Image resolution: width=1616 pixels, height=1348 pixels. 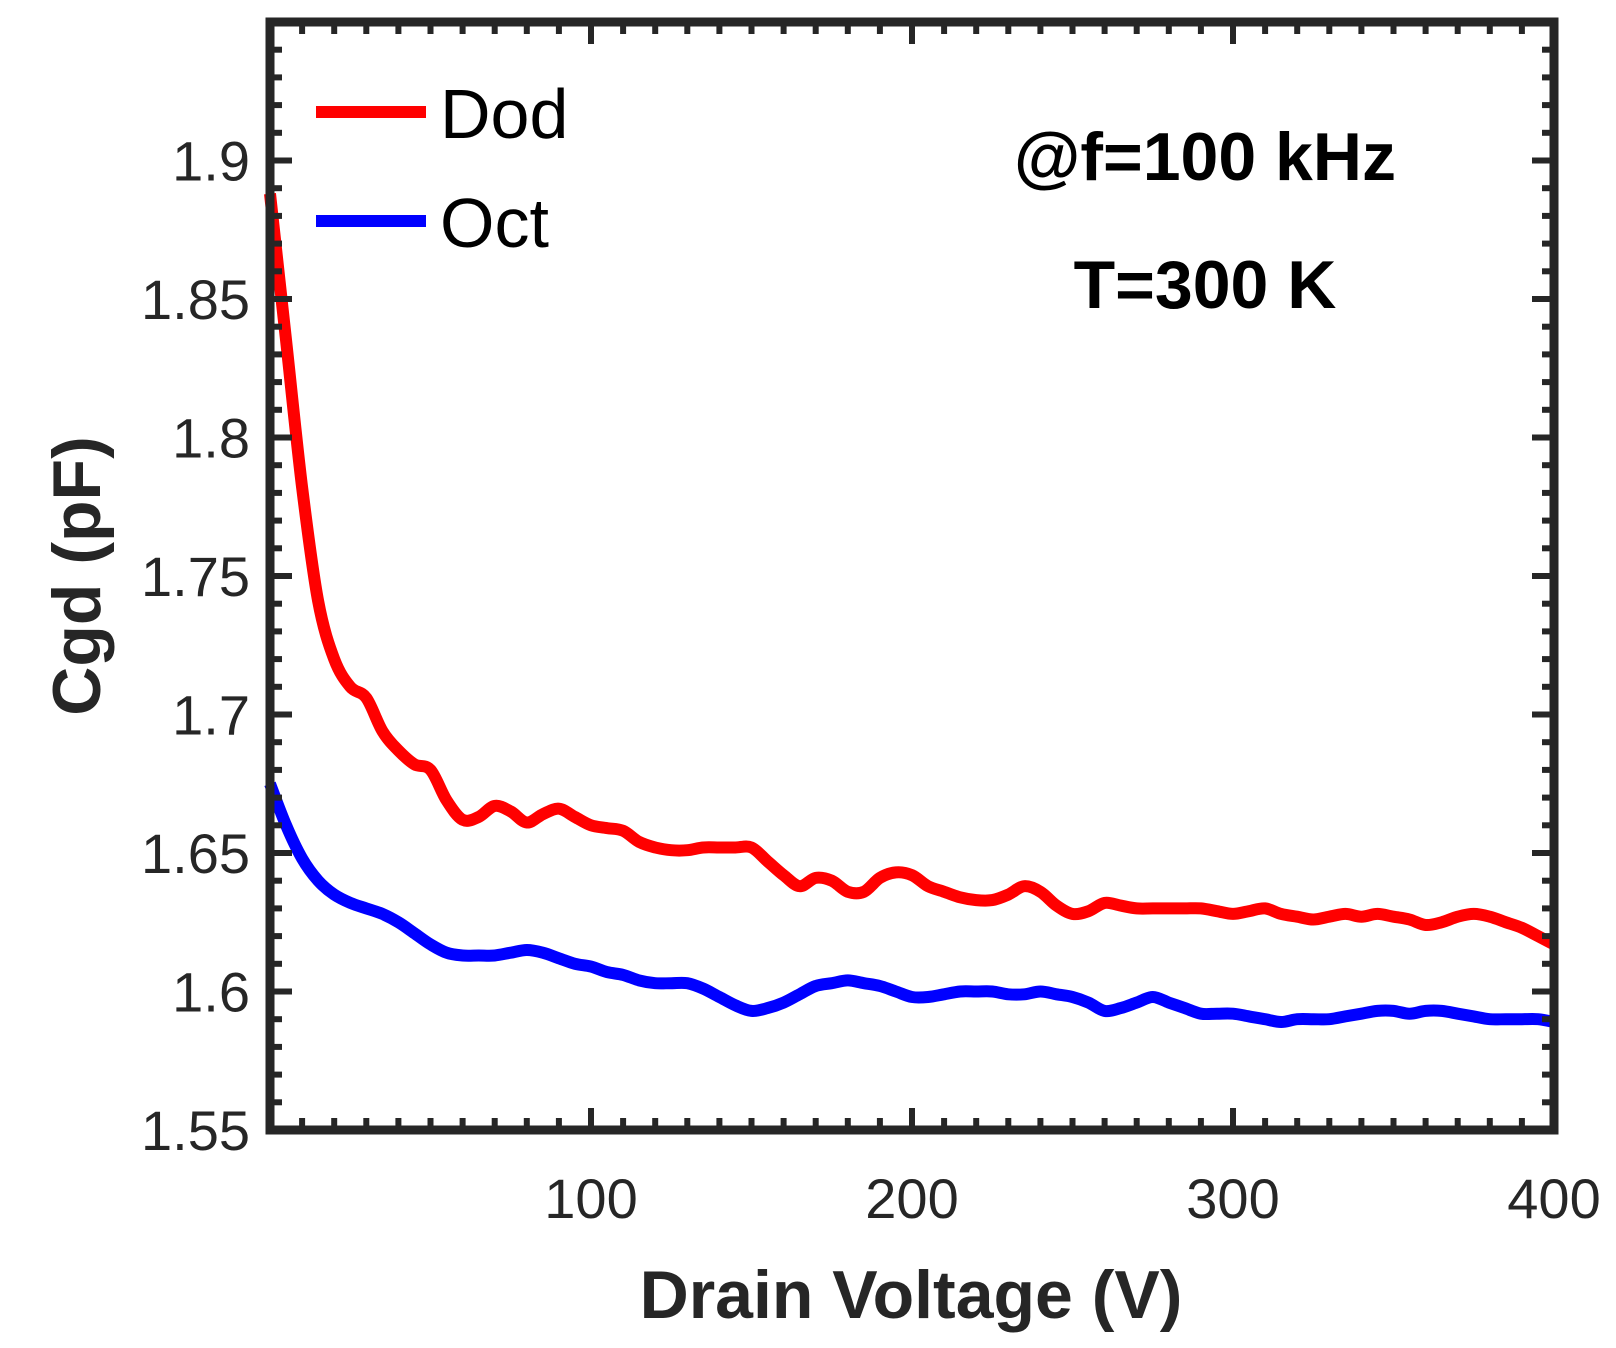 What do you see at coordinates (910, 904) in the screenshot?
I see `series-line-oct` at bounding box center [910, 904].